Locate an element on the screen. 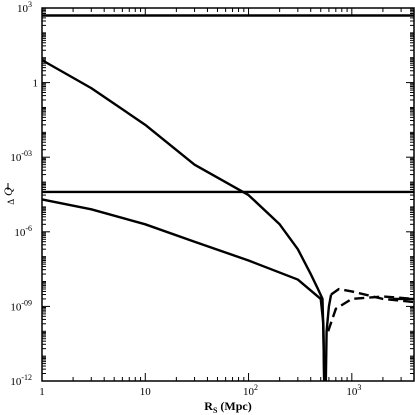  x-tick-label: 1 is located at coordinates (42, 392).